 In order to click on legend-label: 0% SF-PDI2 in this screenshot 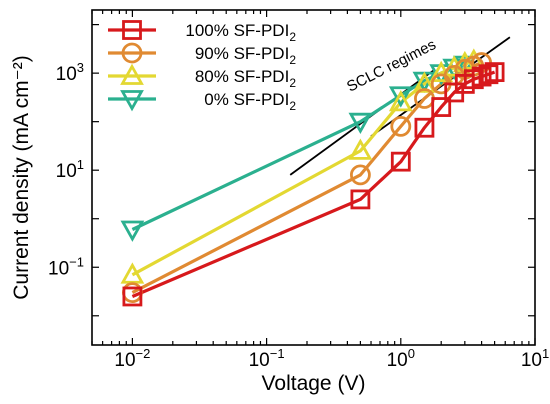, I will do `click(250, 101)`.